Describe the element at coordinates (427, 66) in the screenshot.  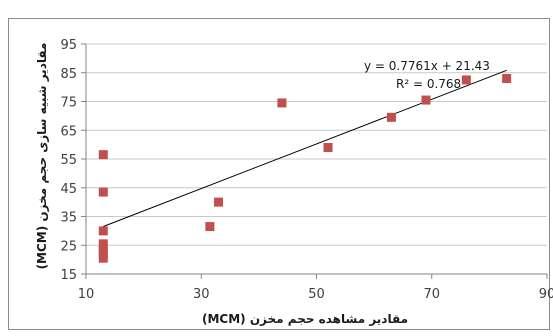
I see `trendline-equation: y = 0.7761x + 21.43` at that location.